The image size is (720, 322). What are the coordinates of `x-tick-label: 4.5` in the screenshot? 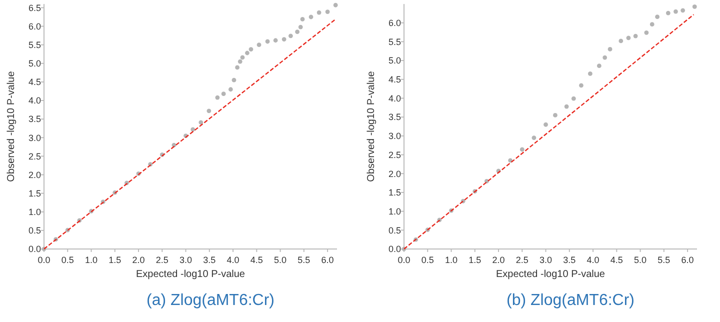 It's located at (616, 260).